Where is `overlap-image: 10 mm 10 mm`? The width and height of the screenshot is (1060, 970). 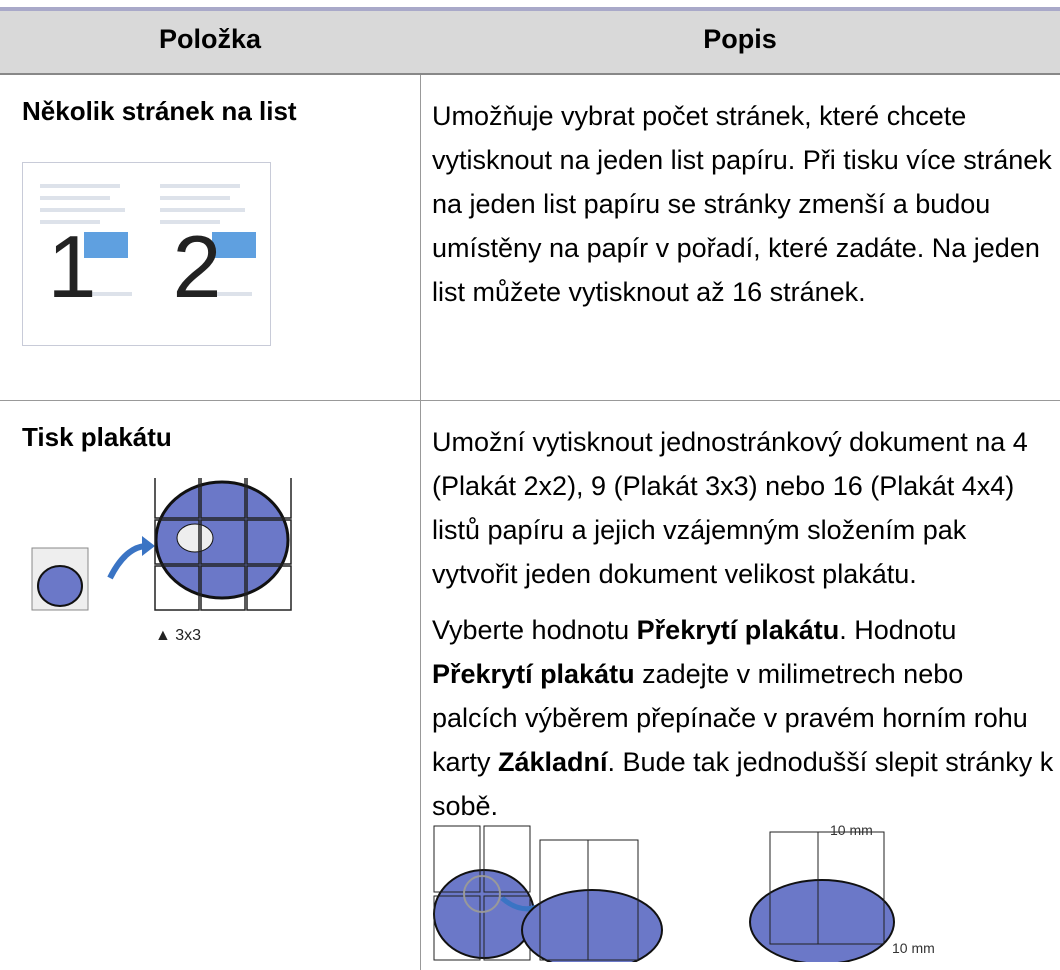
overlap-image: 10 mm 10 mm is located at coordinates (684, 892).